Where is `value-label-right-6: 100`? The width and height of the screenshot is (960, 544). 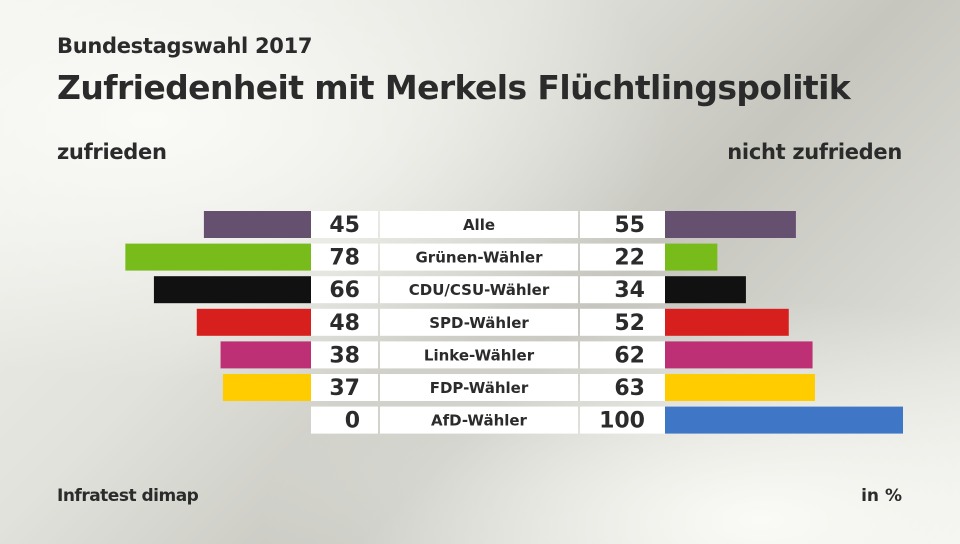 value-label-right-6: 100 is located at coordinates (622, 421).